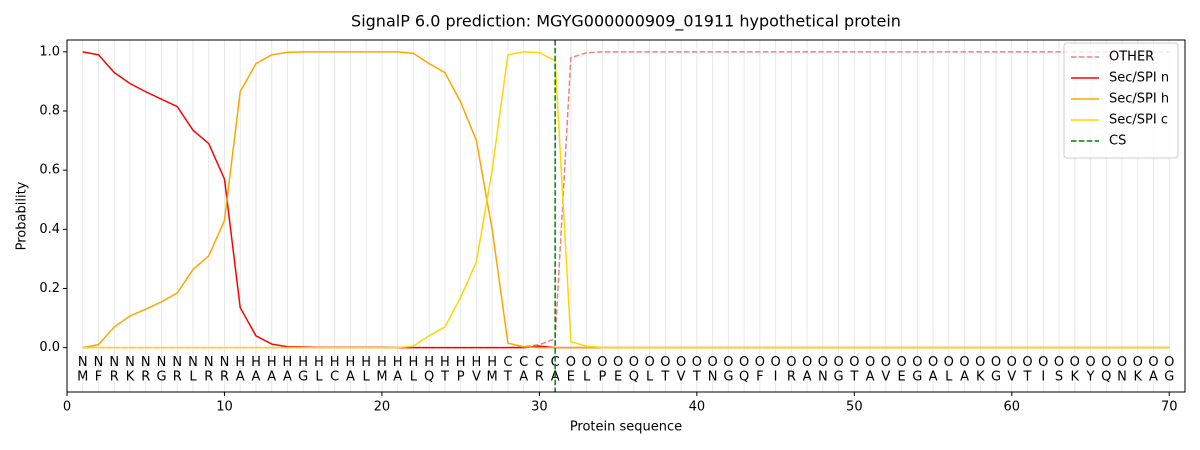 The width and height of the screenshot is (1200, 450). I want to click on legend-label: Sec/SPI h, so click(1139, 99).